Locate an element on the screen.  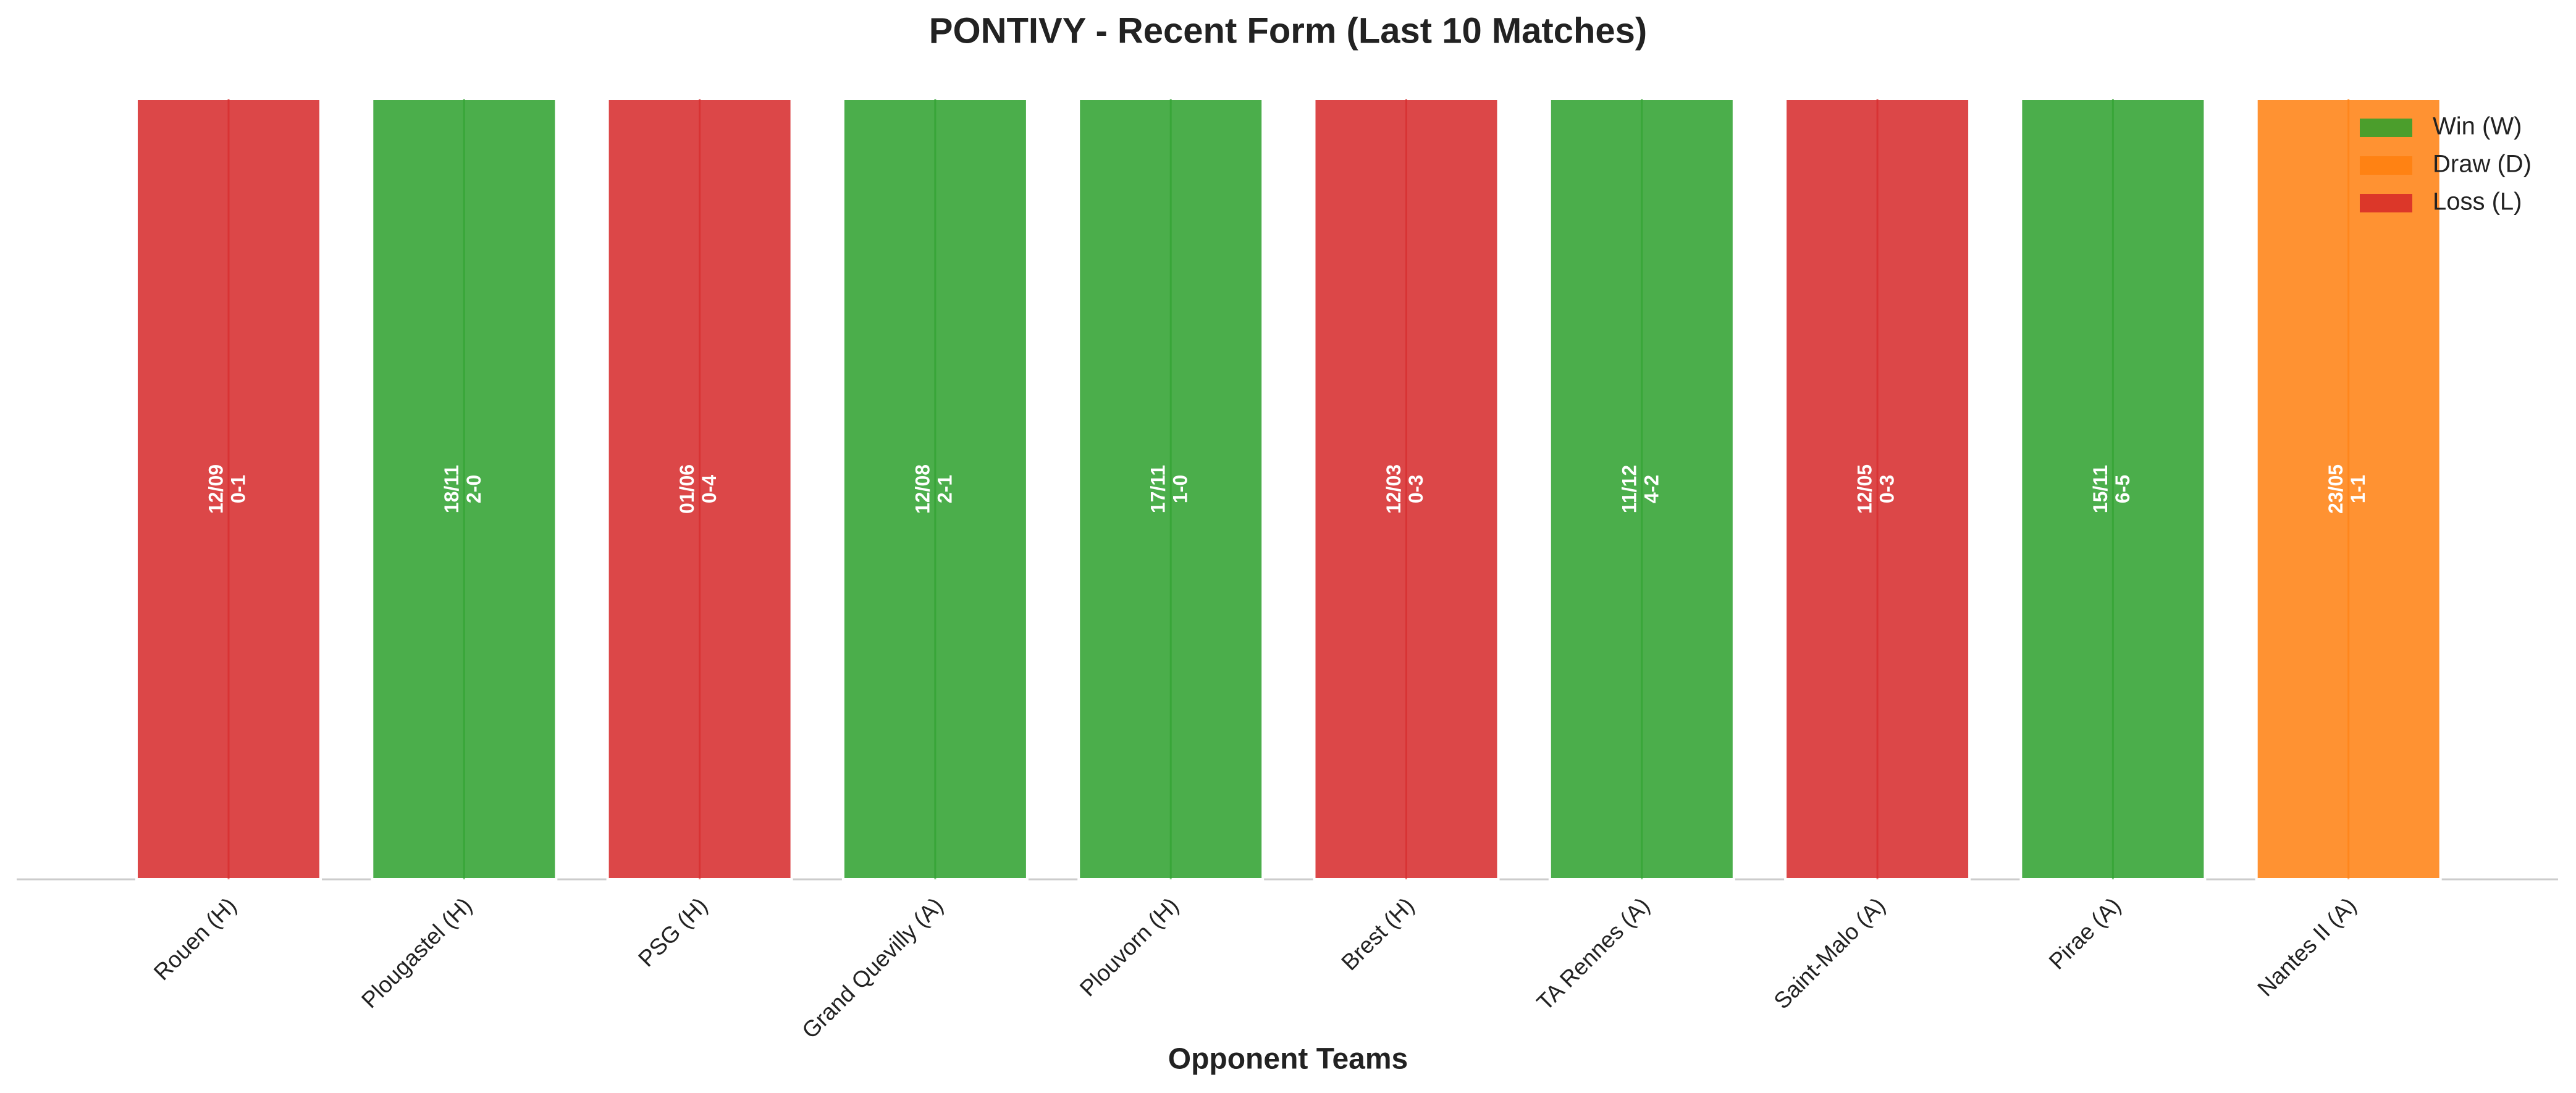
bar-label: 15/11 6-5 is located at coordinates (2111, 489).